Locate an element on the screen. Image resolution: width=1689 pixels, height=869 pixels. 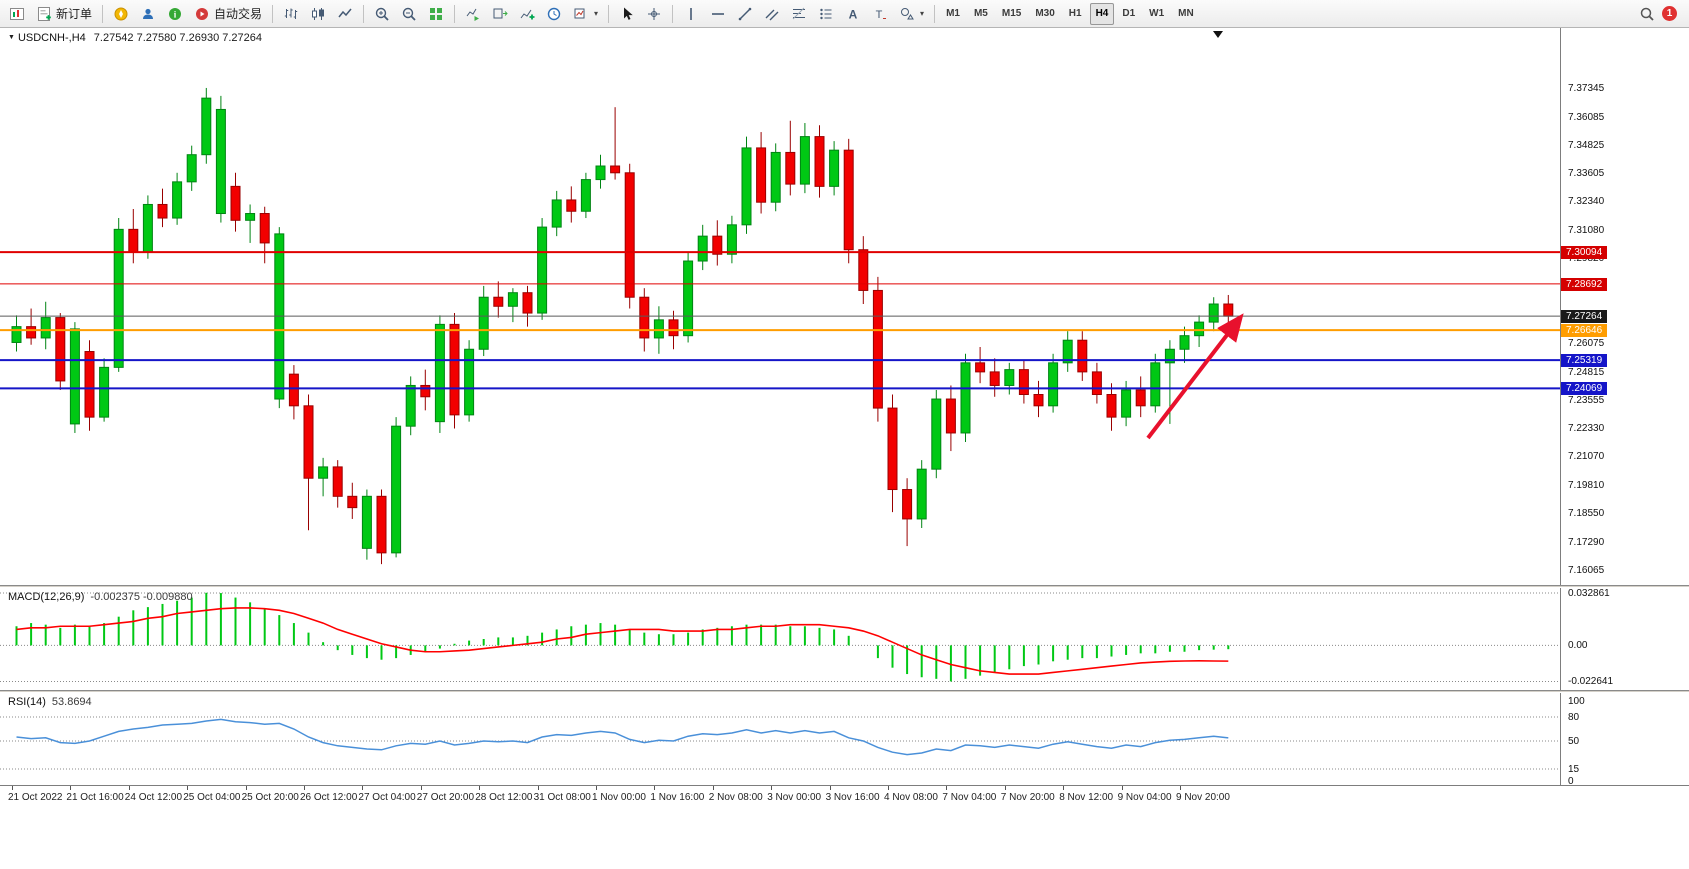
time-axis-label: 25 Oct 20:00 is located at coordinates (270, 797).